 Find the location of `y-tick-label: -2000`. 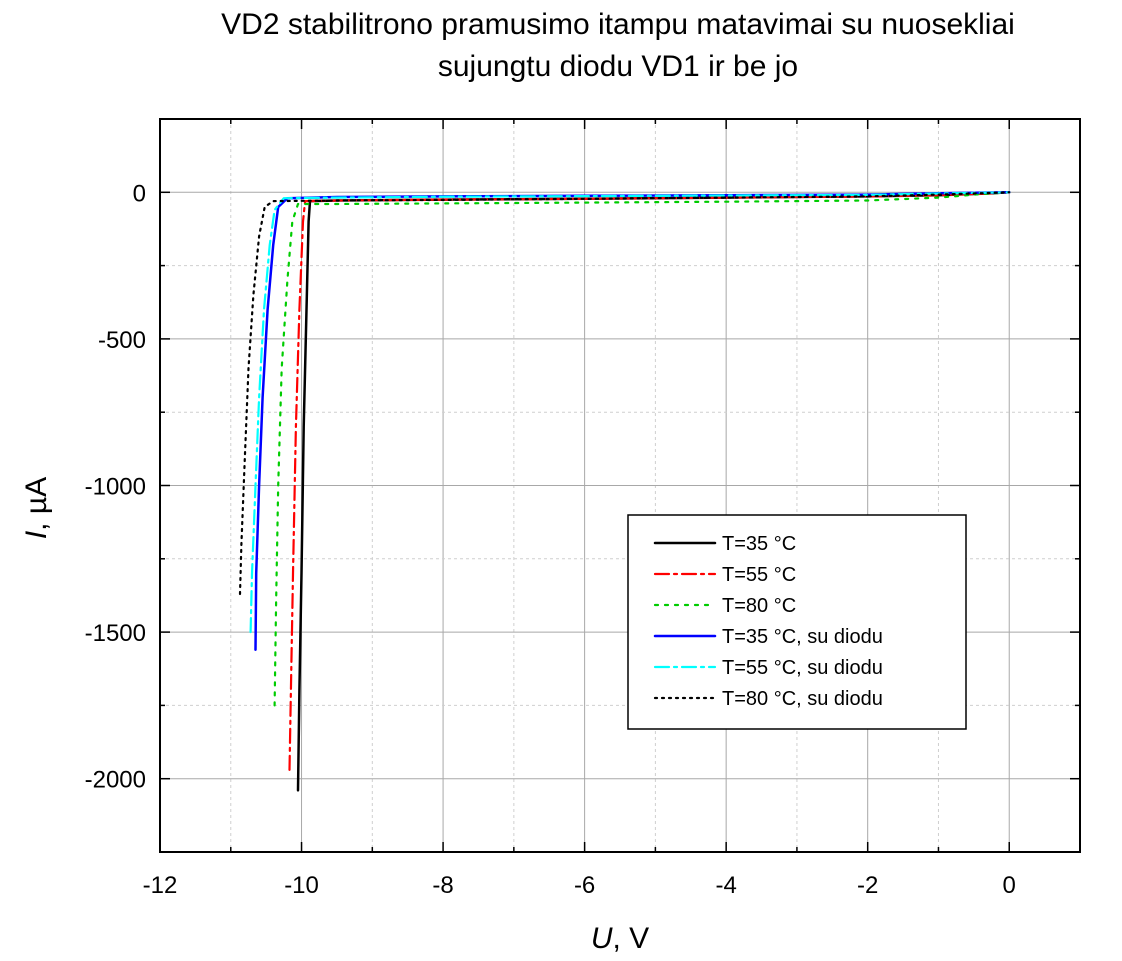

y-tick-label: -2000 is located at coordinates (115, 780).